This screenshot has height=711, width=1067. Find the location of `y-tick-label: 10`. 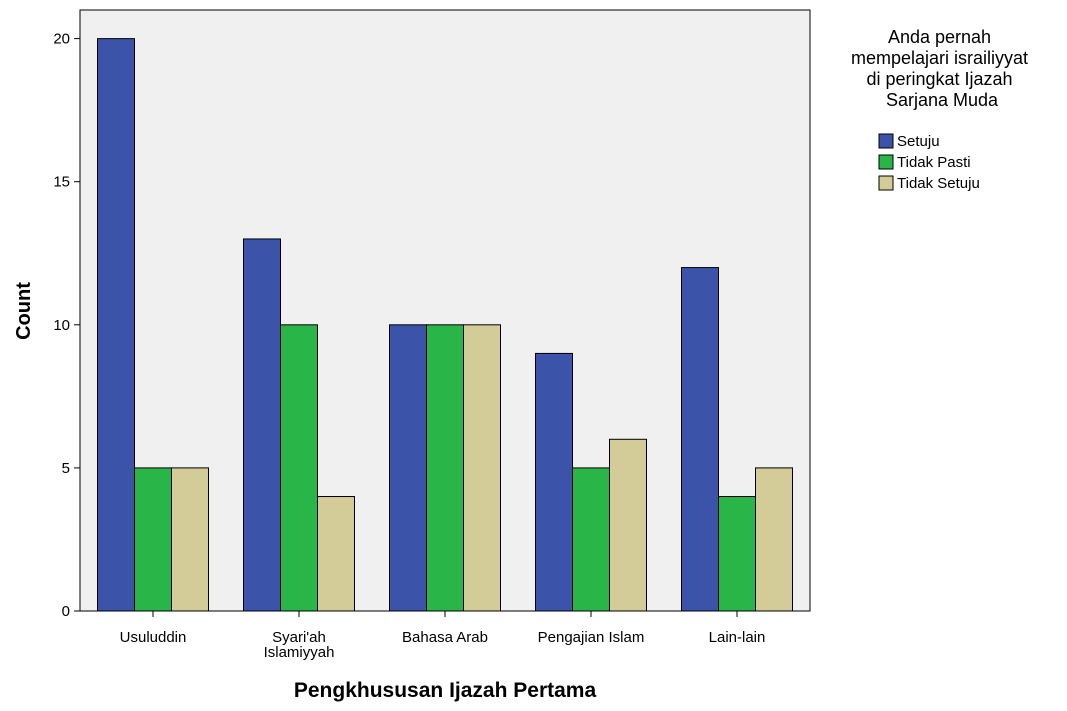

y-tick-label: 10 is located at coordinates (61, 325).